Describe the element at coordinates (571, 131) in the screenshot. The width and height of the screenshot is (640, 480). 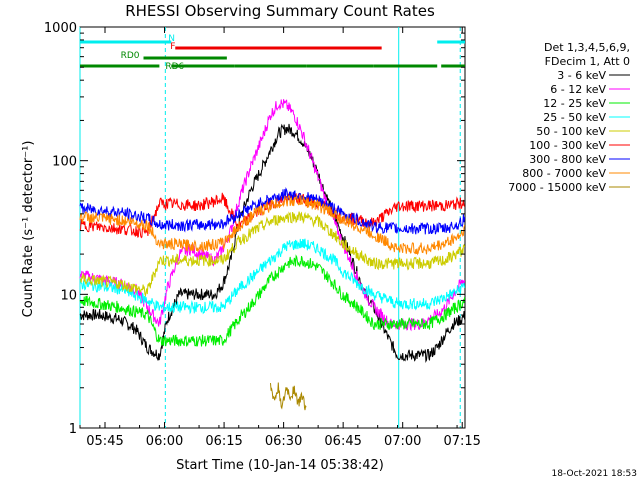
I see `legend-entry-label-4: 50 - 100 keV` at that location.